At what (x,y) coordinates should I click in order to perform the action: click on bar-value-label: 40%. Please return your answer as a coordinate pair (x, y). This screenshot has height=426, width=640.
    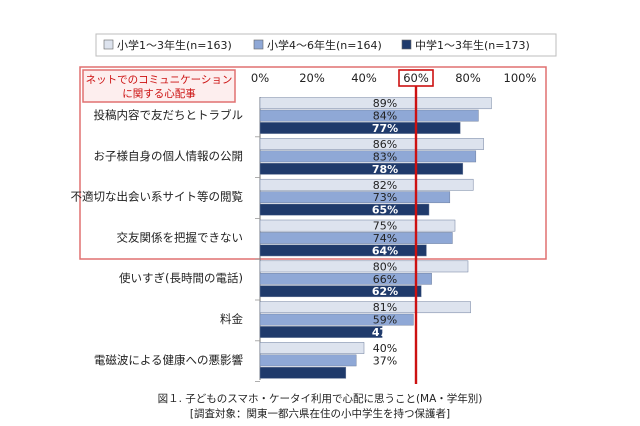
    Looking at the image, I should click on (385, 348).